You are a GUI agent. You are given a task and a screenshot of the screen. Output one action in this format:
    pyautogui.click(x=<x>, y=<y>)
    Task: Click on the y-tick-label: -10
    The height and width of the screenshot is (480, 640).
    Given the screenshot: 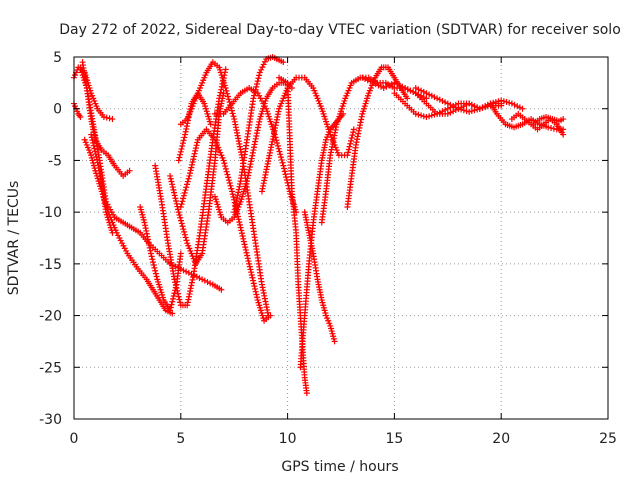 What is the action you would take?
    pyautogui.click(x=50, y=213)
    